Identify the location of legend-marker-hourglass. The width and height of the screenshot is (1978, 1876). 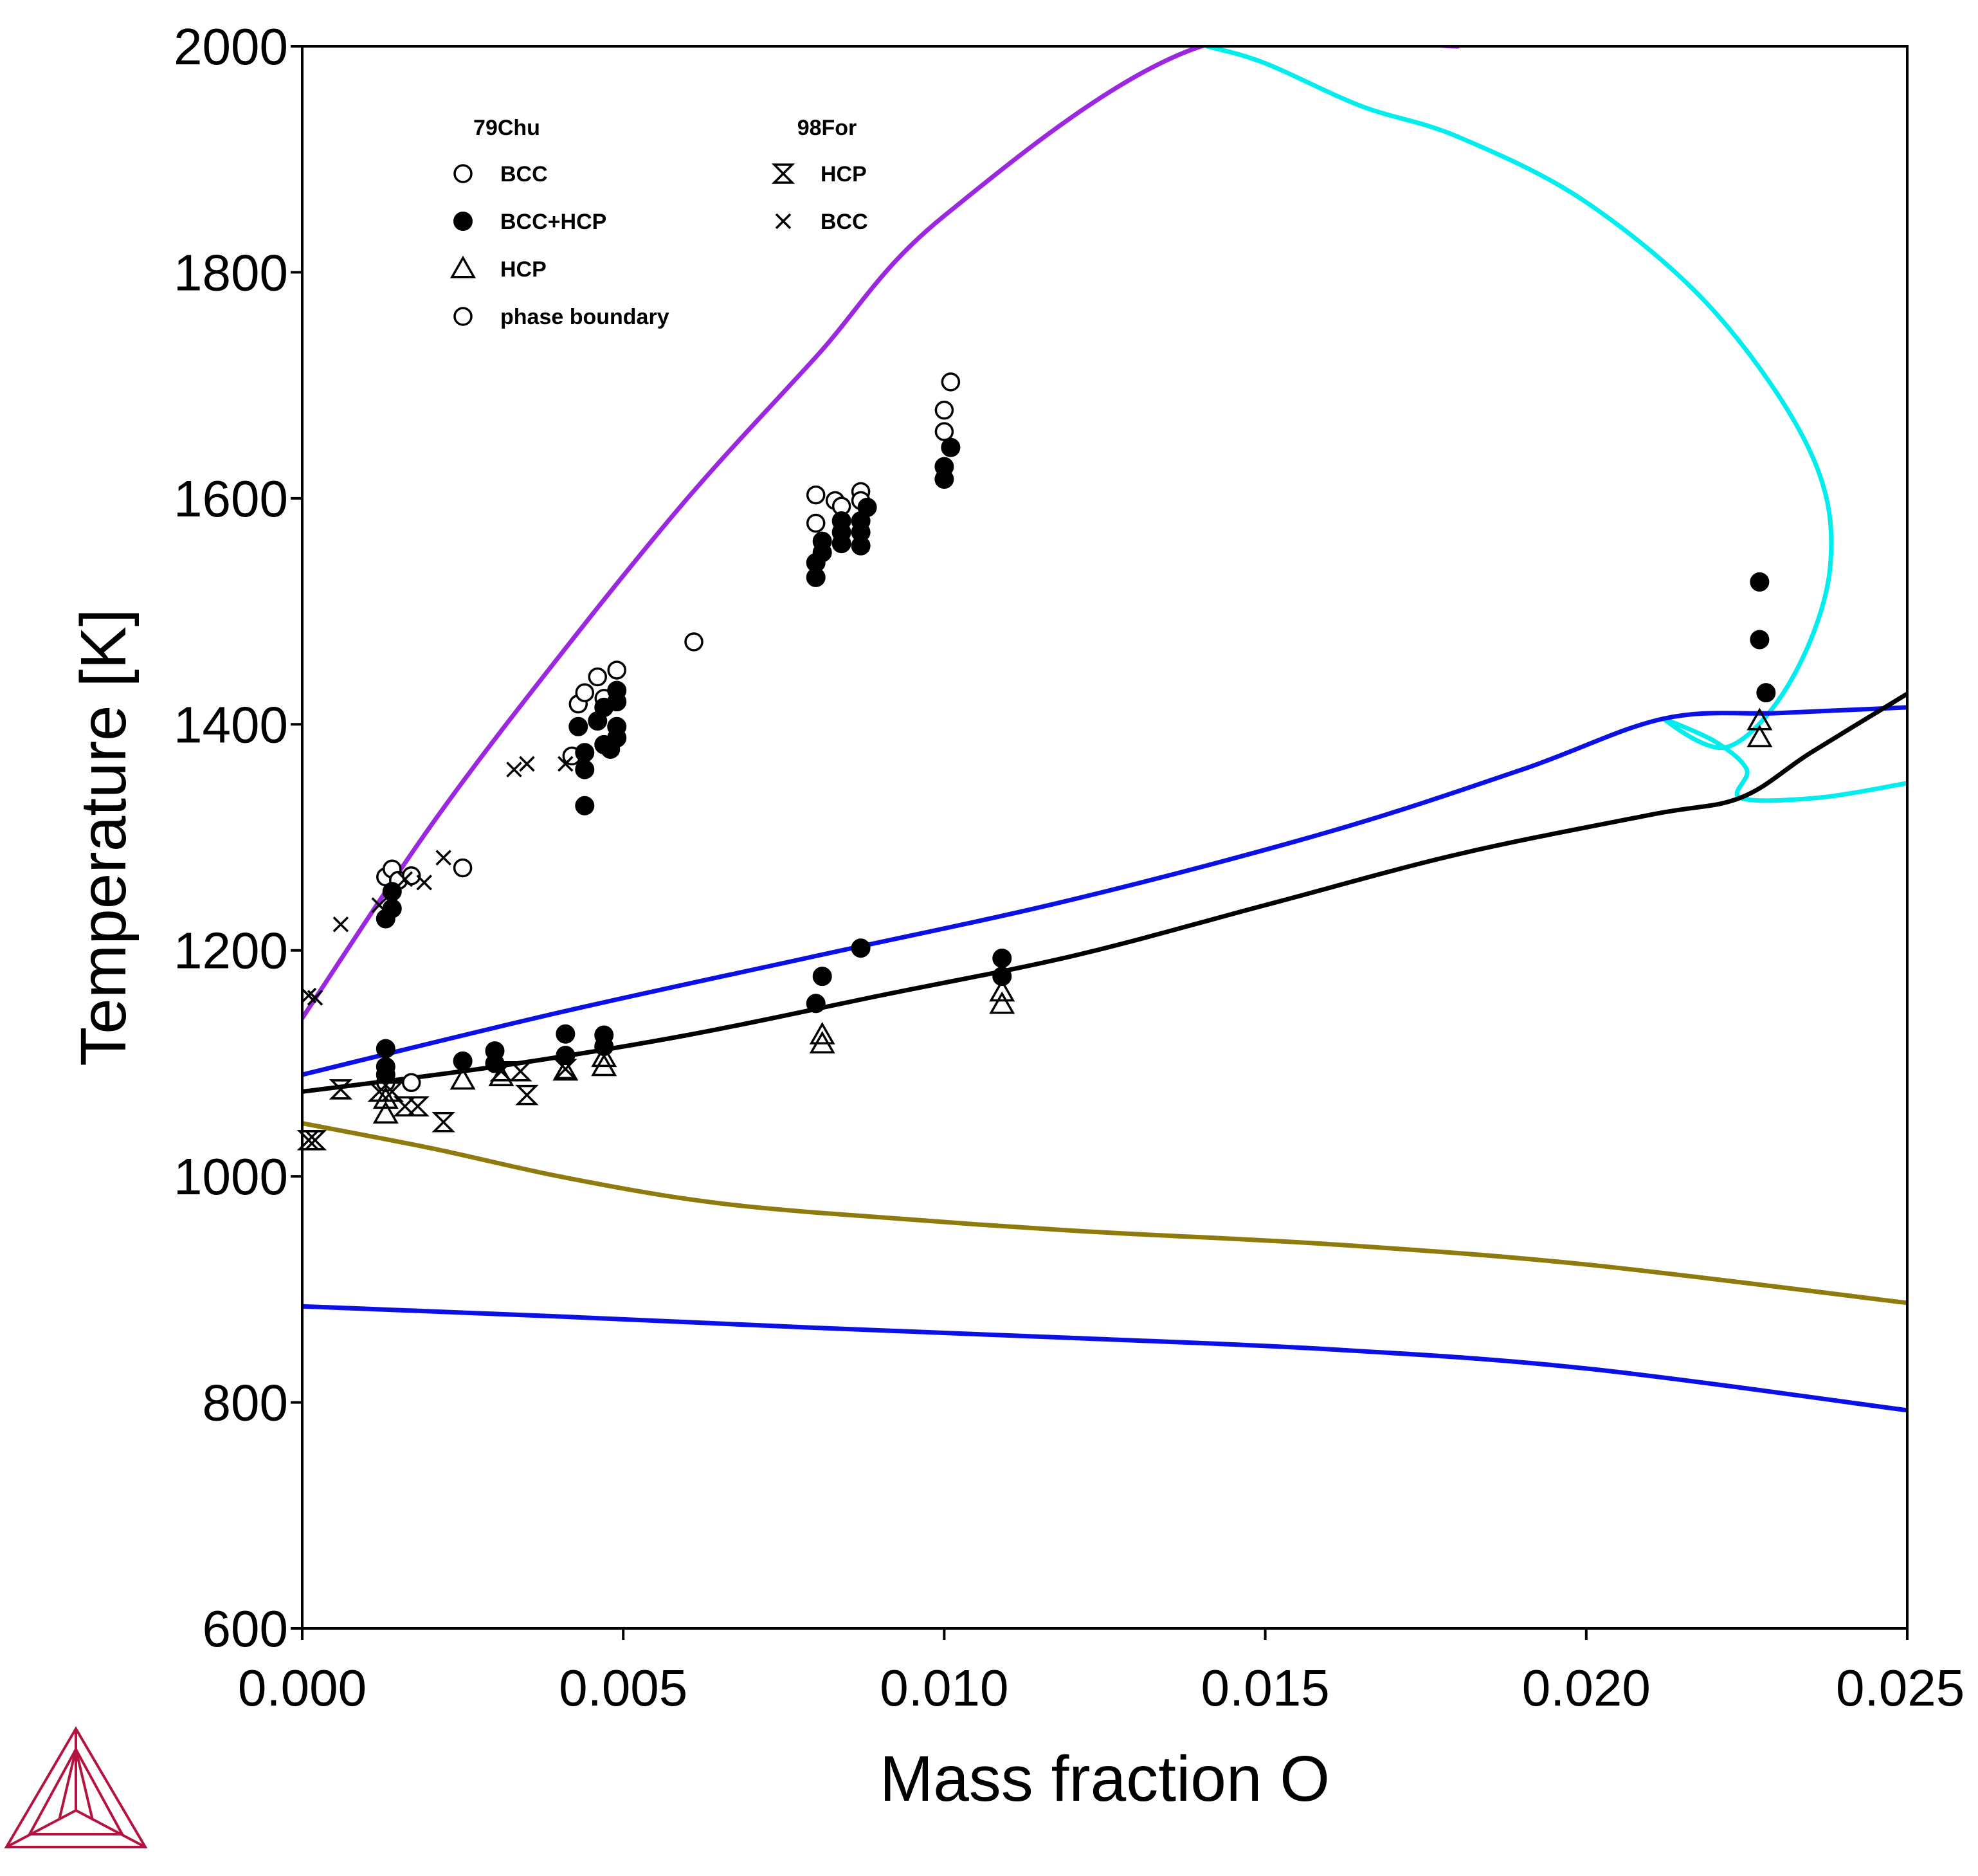
(783, 174).